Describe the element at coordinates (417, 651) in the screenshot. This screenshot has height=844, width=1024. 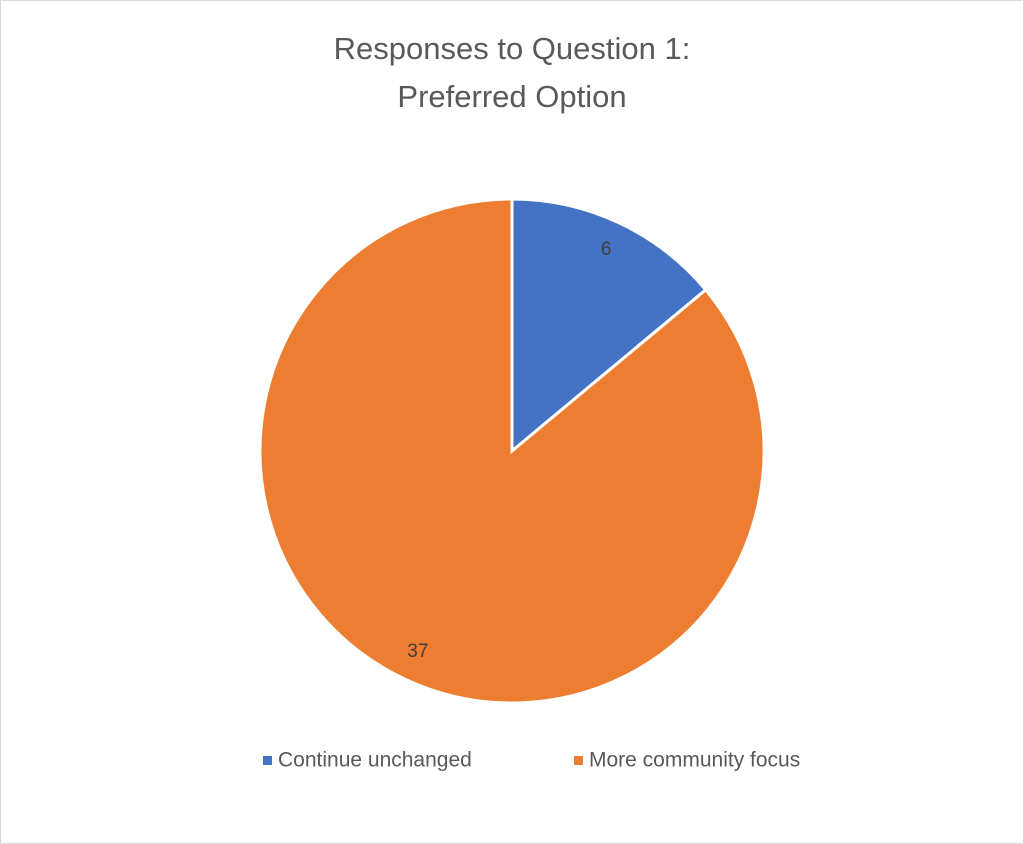
I see `data-label: 37` at that location.